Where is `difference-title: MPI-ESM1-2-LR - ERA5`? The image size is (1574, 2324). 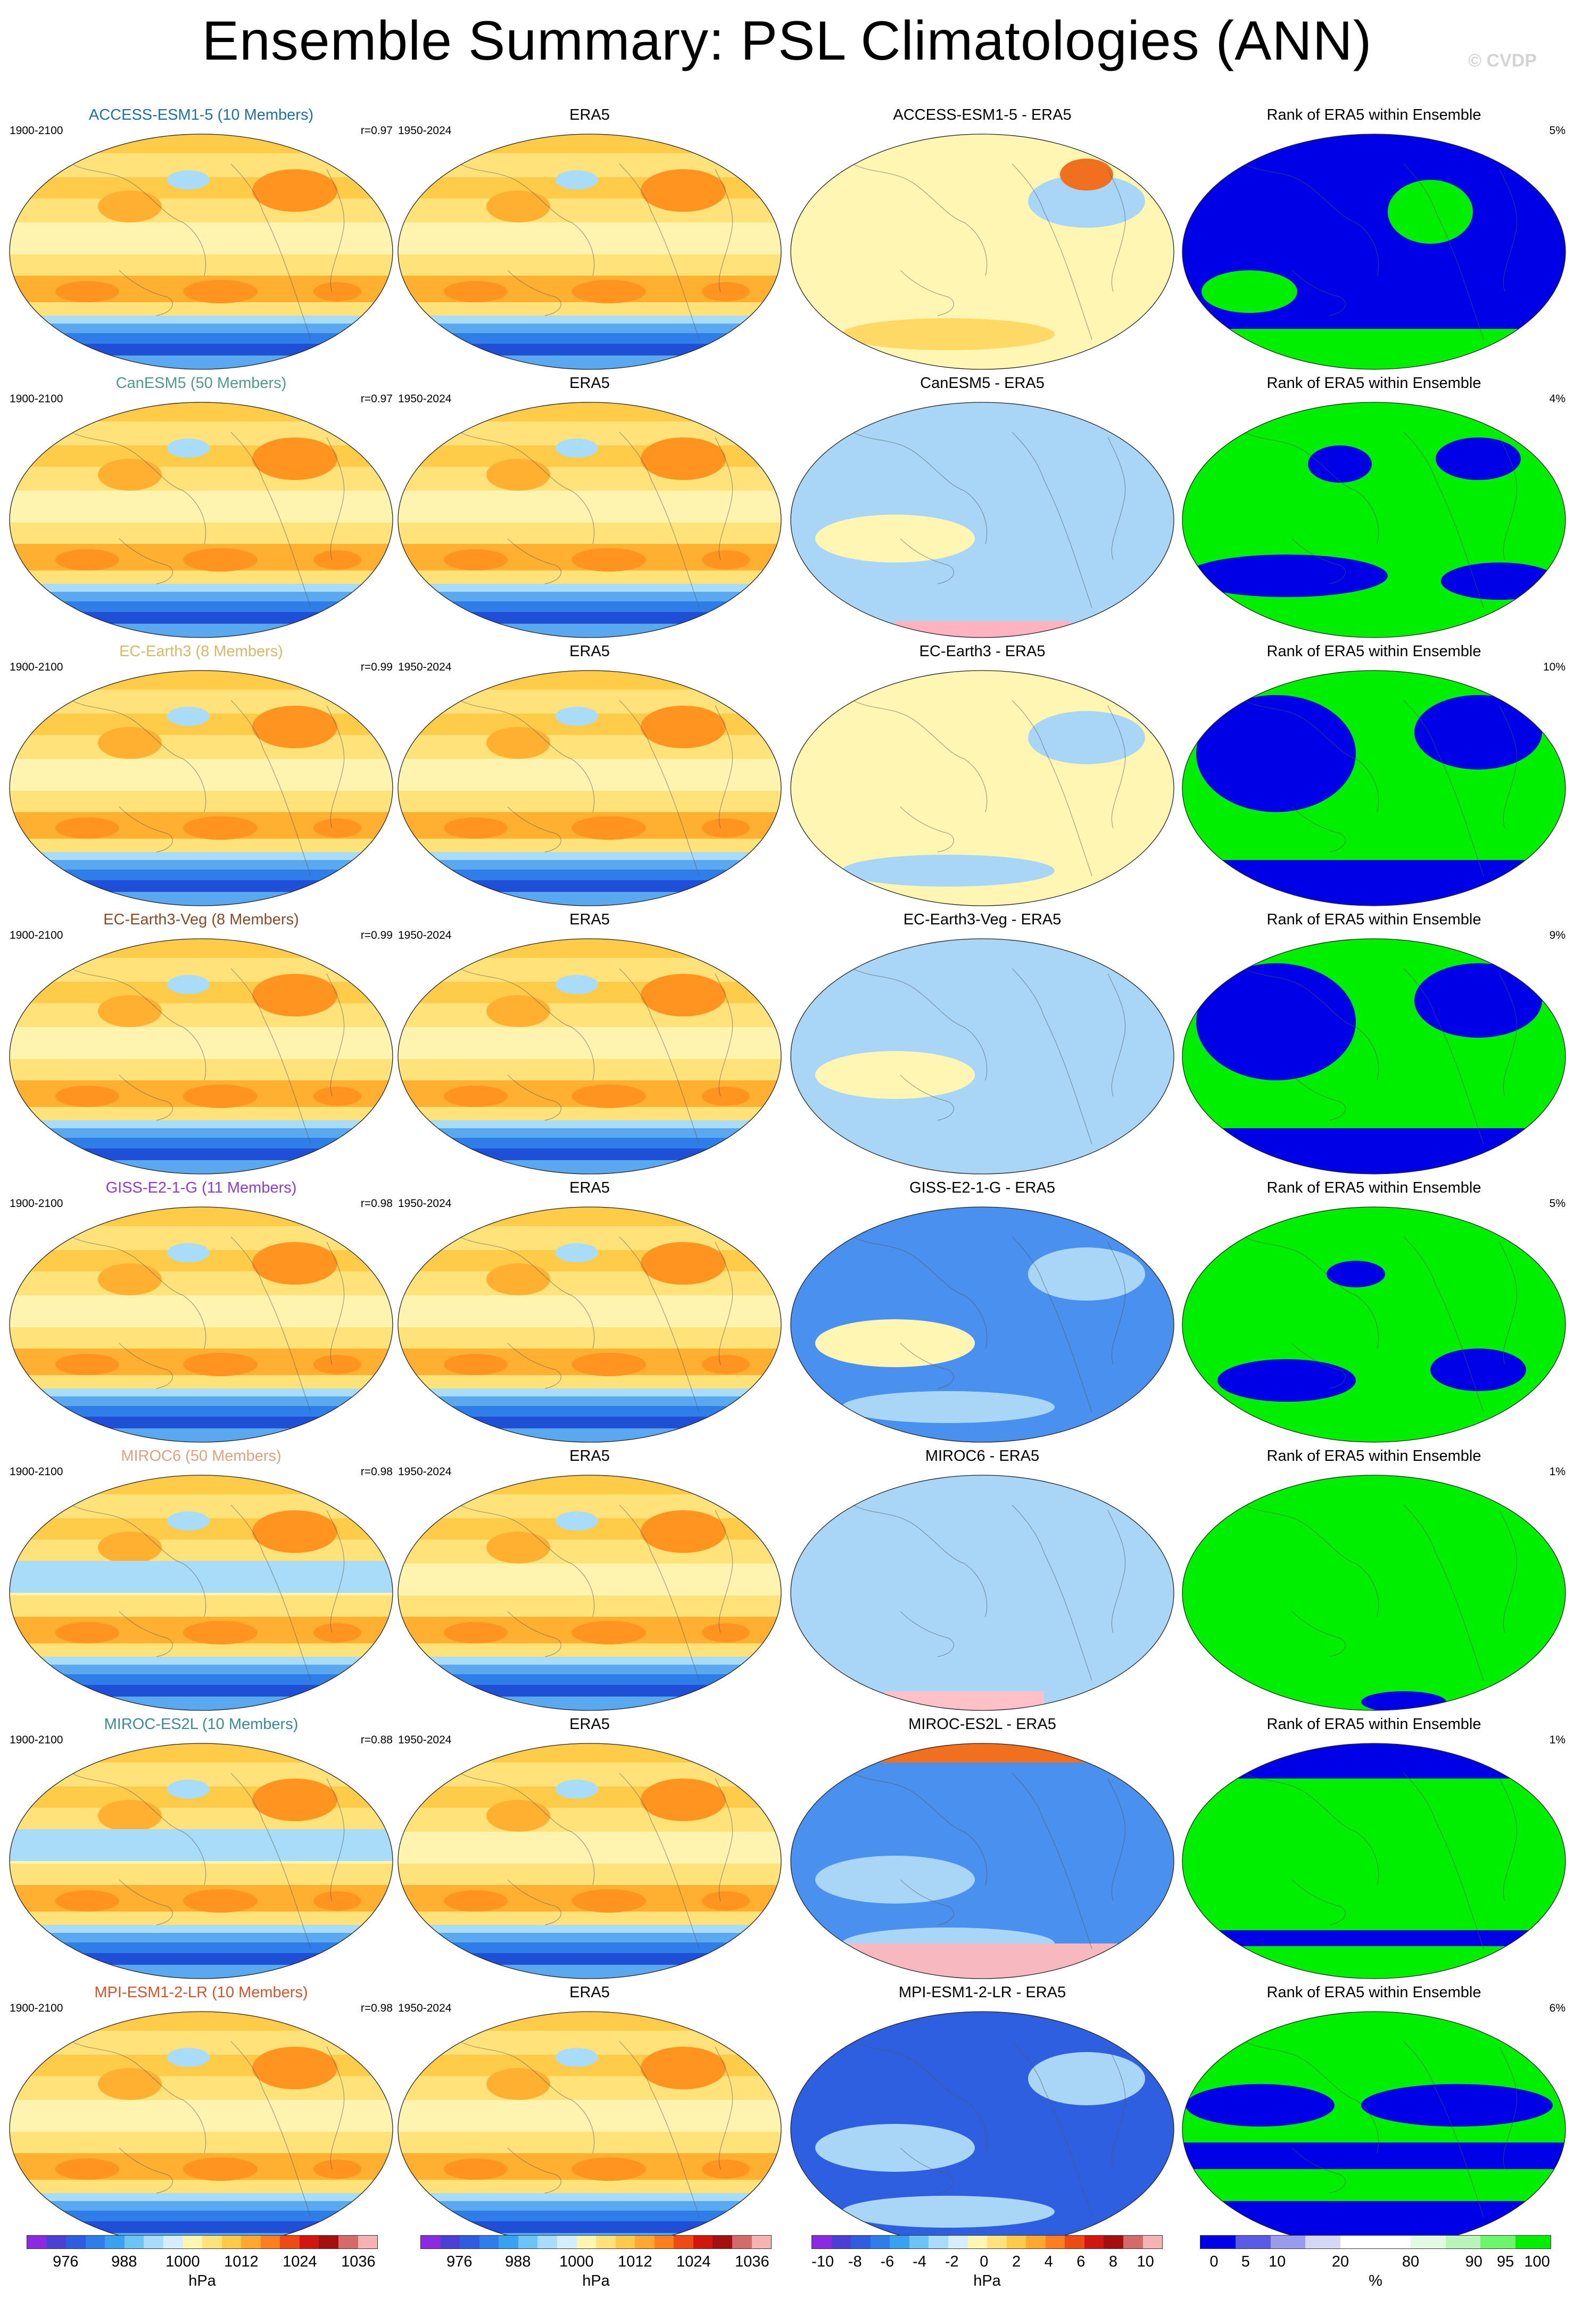 difference-title: MPI-ESM1-2-LR - ERA5 is located at coordinates (982, 1992).